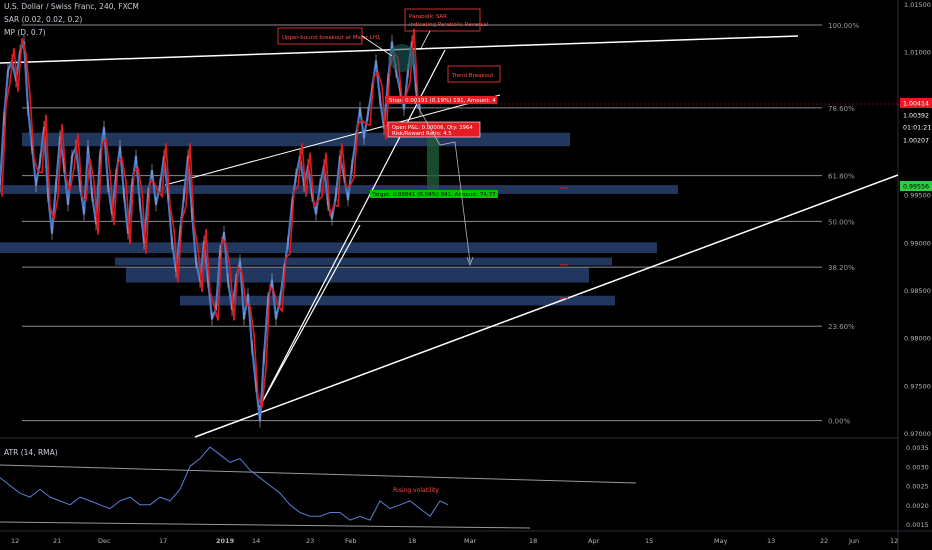  I want to click on fib-level-label-3: 50.00%, so click(841, 222).